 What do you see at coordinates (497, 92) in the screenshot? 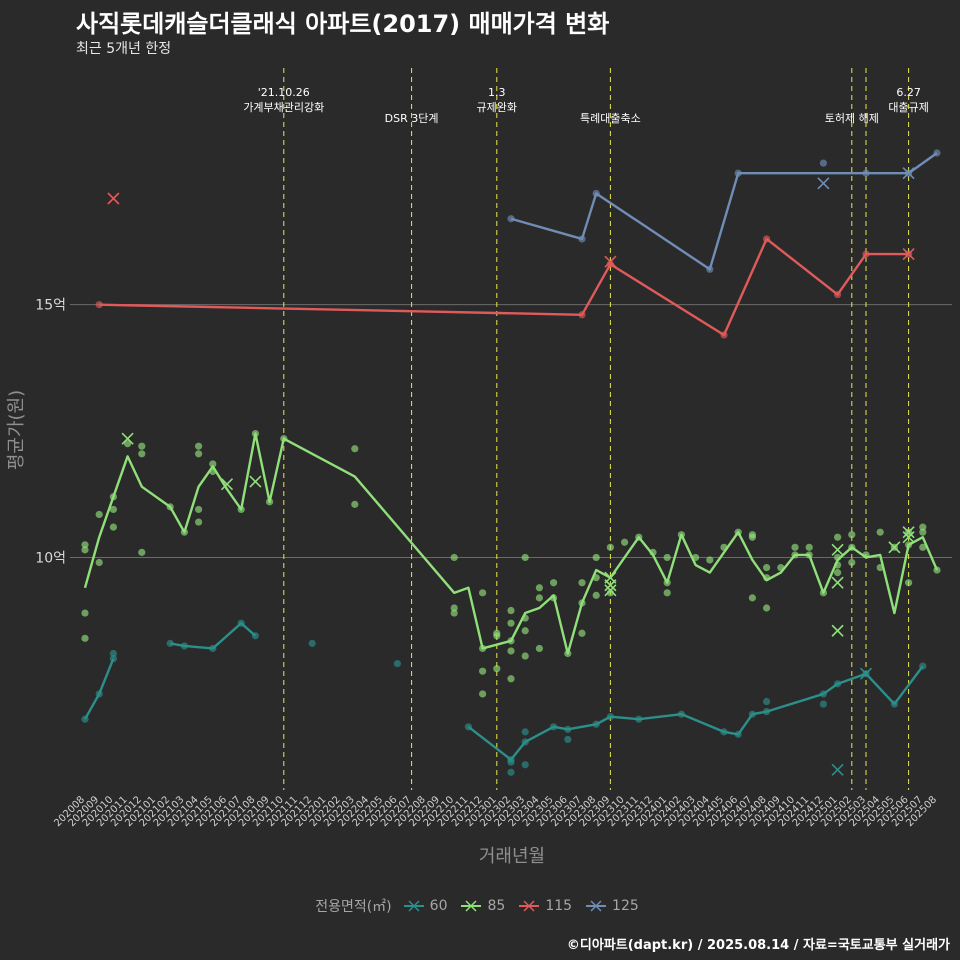
I see `event-label-line: 1.3` at bounding box center [497, 92].